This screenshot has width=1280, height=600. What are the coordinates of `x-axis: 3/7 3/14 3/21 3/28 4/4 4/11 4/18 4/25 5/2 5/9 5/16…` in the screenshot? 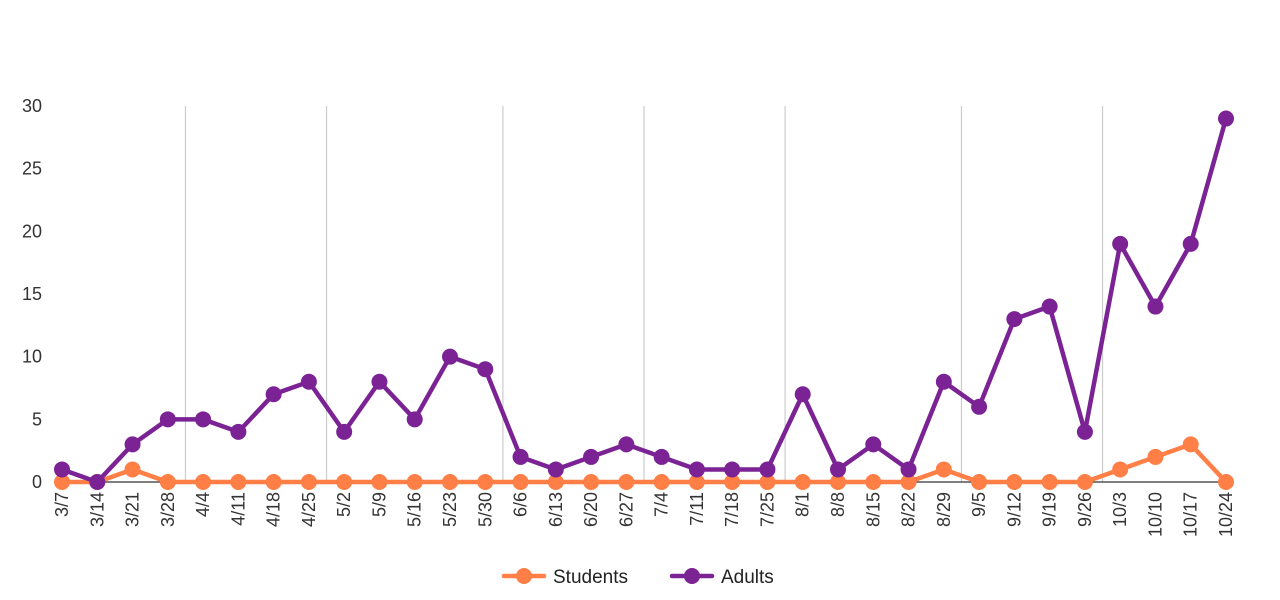 It's located at (644, 514).